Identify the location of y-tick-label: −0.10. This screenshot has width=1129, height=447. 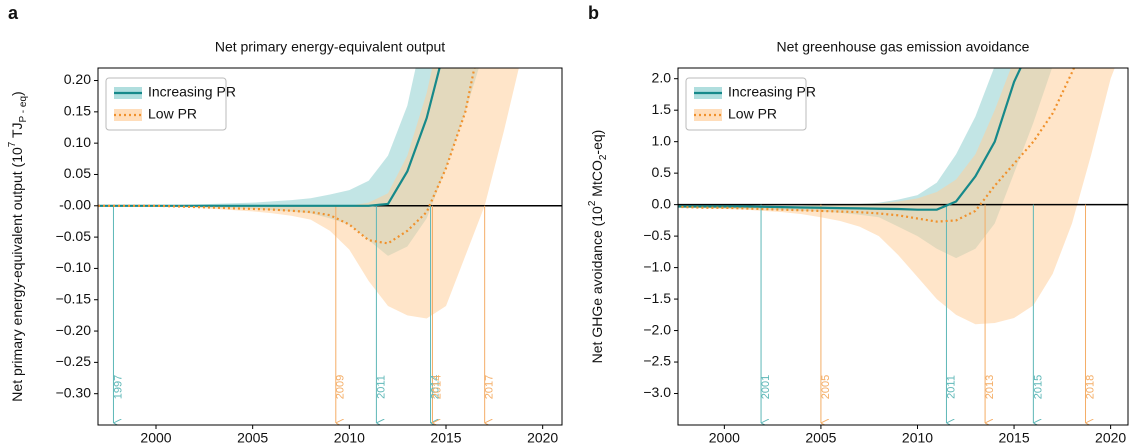
(74, 267).